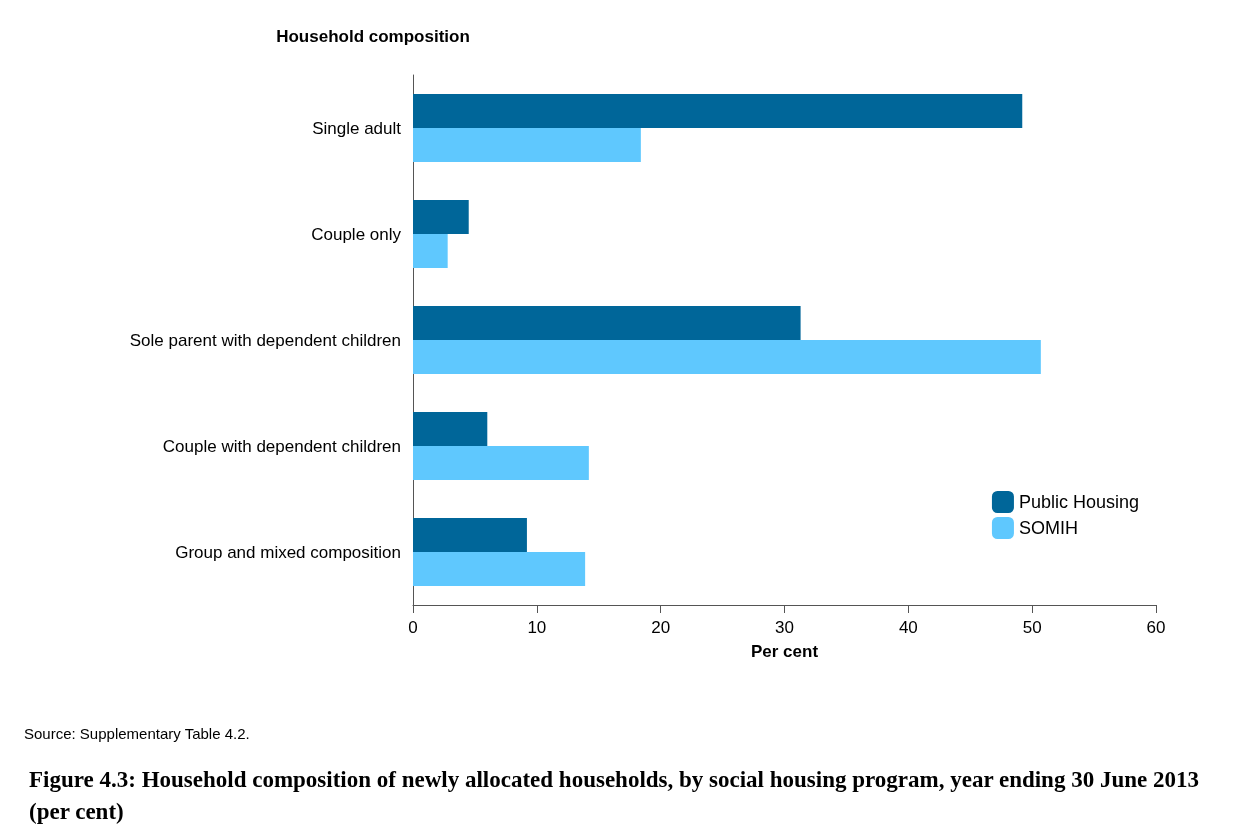  Describe the element at coordinates (357, 128) in the screenshot. I see `y-tick-label: Single adult` at that location.